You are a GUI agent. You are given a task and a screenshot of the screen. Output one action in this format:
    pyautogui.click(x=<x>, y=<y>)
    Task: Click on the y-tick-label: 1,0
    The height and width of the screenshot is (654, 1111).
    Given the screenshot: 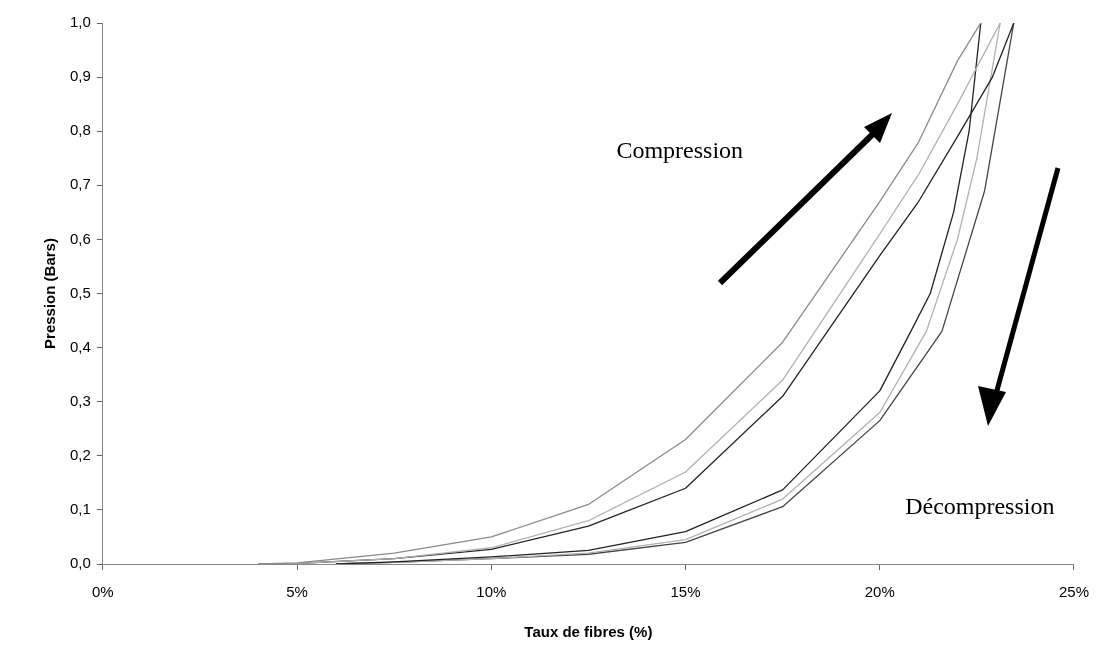 What is the action you would take?
    pyautogui.click(x=80, y=22)
    